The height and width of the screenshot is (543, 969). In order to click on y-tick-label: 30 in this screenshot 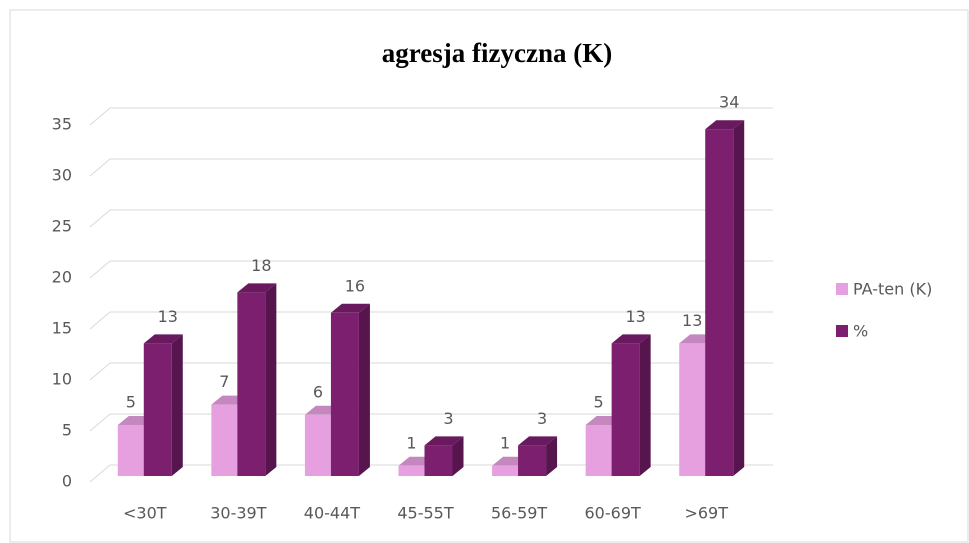, I will do `click(62, 175)`.